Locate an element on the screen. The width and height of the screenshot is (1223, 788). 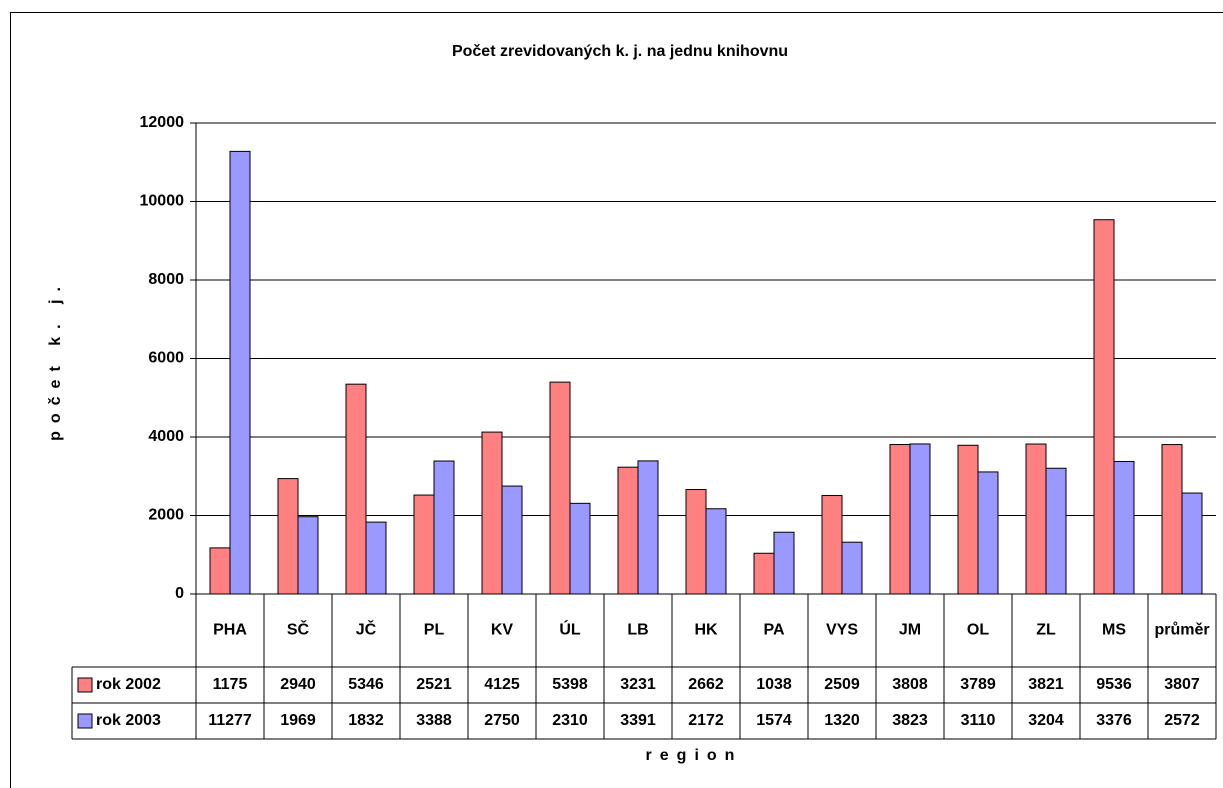
legend-label: rok 2002 is located at coordinates (128, 684).